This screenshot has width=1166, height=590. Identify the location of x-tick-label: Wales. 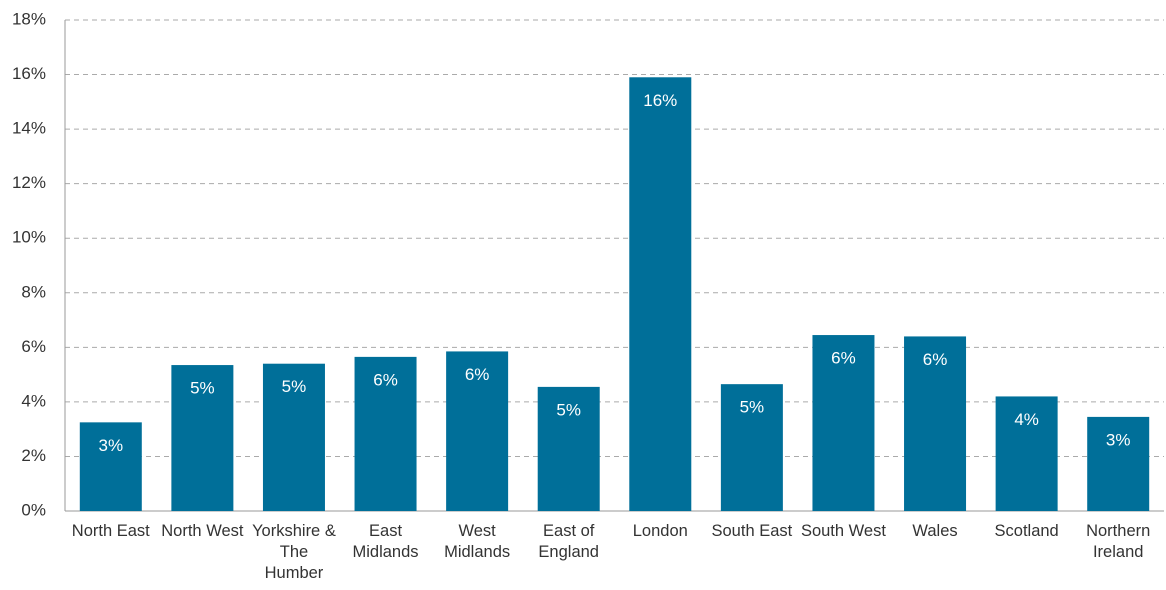
(935, 531).